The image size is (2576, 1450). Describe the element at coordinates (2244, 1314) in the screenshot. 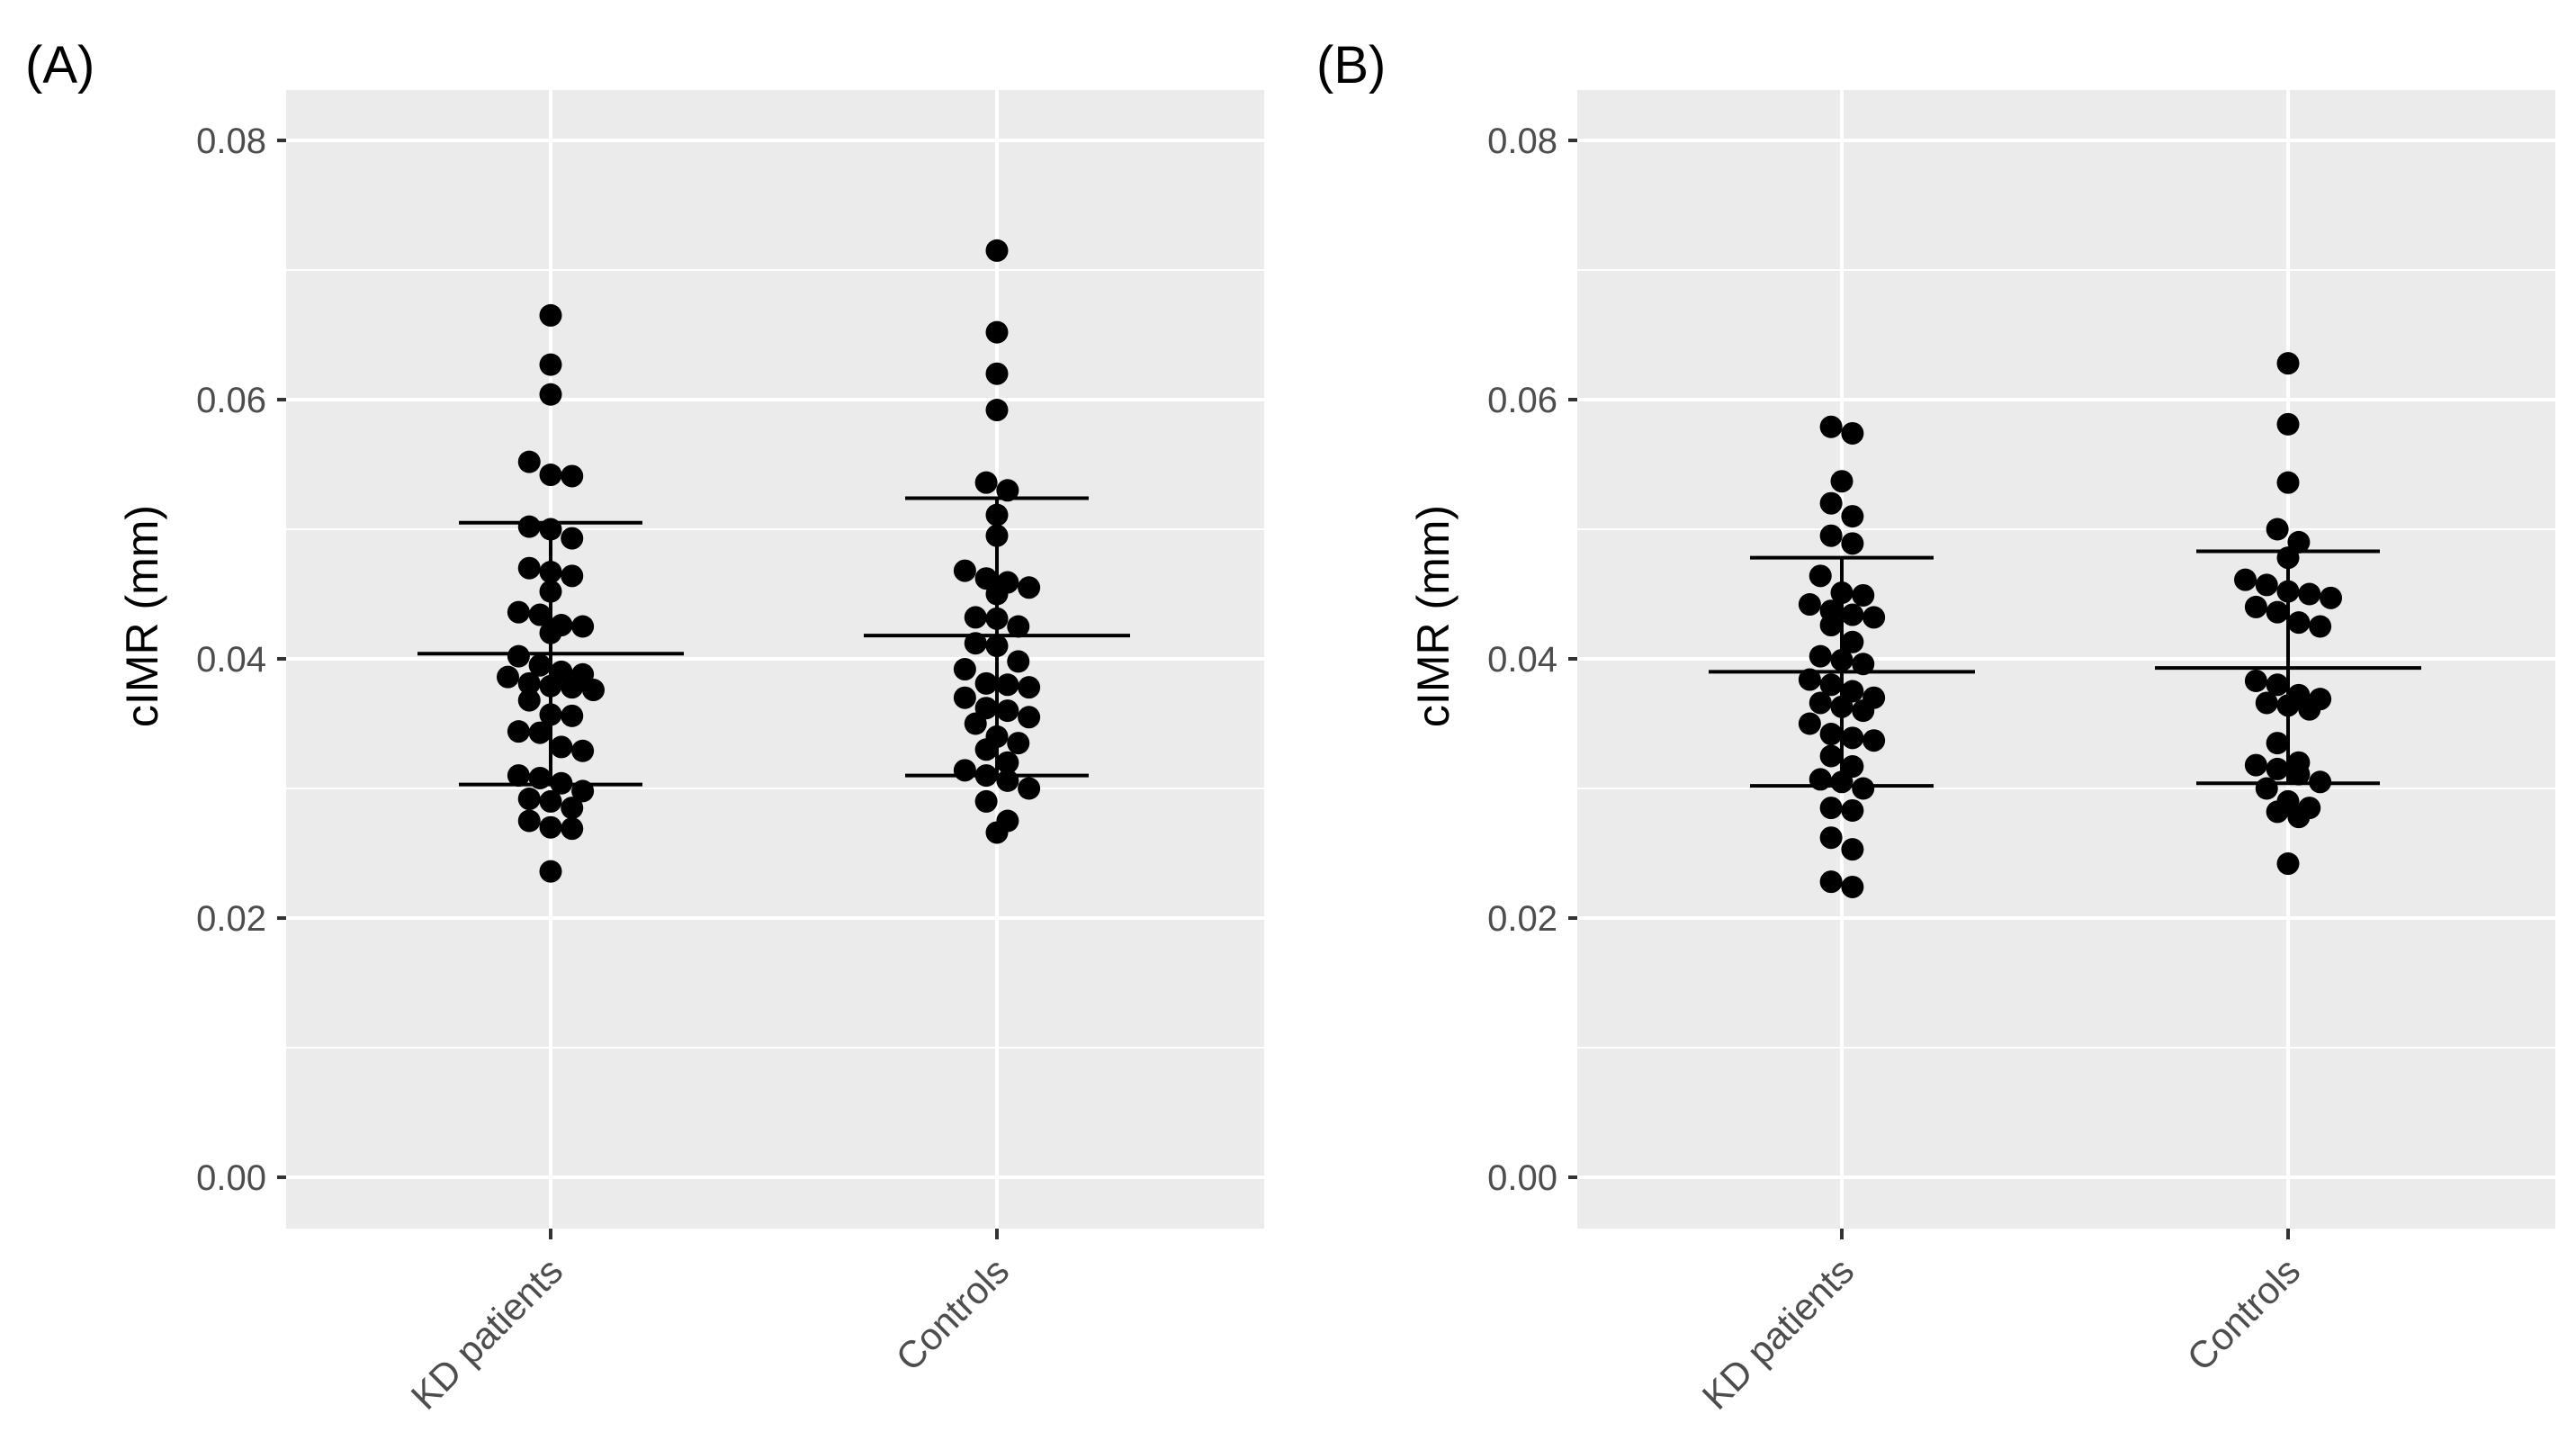

I see `x-category-label: Controls` at that location.